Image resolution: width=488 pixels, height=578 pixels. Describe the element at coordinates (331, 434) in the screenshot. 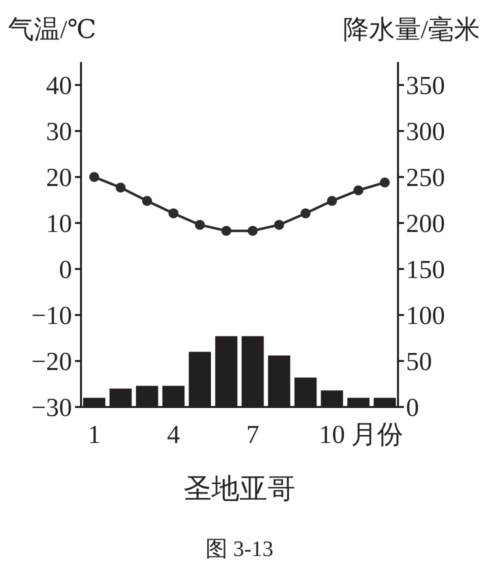

I see `x-tick-label: 10` at that location.